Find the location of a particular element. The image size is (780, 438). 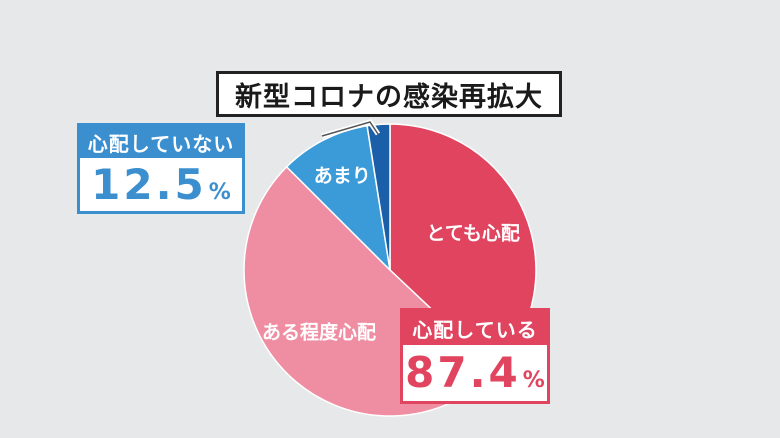

worried-callout: 心配している 87.4% is located at coordinates (475, 356).